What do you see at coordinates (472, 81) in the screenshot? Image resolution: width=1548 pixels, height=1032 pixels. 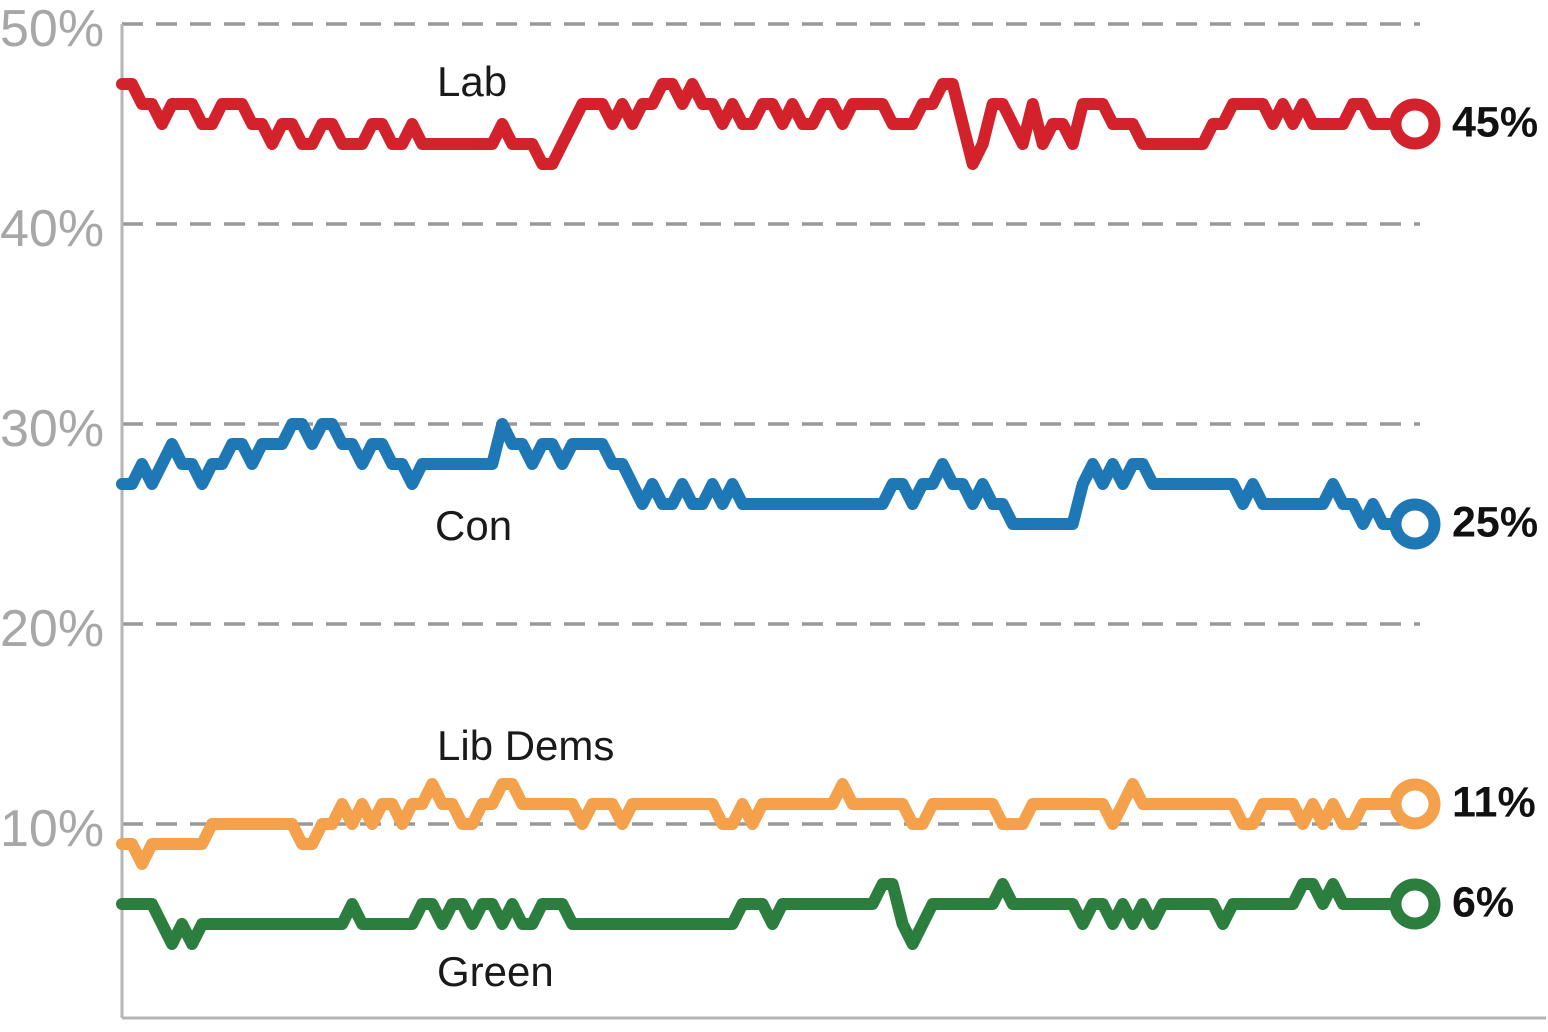 I see `lab-series-label: Lab` at bounding box center [472, 81].